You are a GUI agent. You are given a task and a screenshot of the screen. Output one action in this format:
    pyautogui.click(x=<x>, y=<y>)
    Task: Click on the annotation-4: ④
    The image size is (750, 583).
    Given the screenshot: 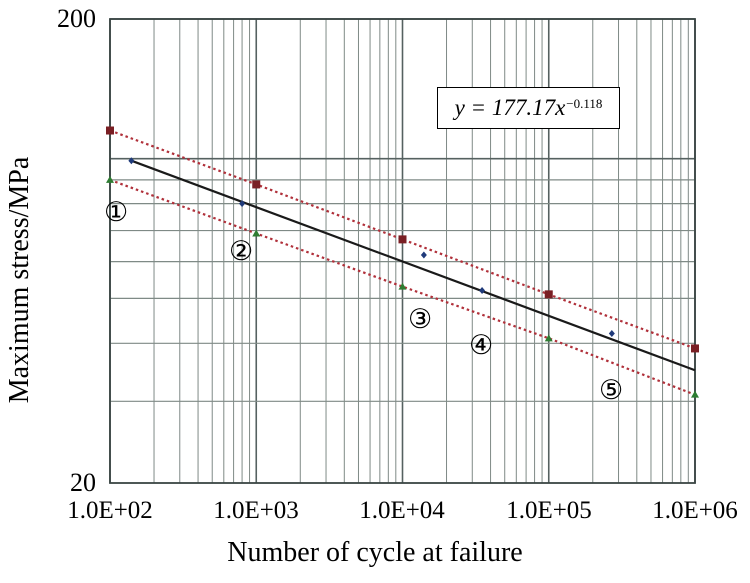 What is the action you would take?
    pyautogui.click(x=481, y=345)
    